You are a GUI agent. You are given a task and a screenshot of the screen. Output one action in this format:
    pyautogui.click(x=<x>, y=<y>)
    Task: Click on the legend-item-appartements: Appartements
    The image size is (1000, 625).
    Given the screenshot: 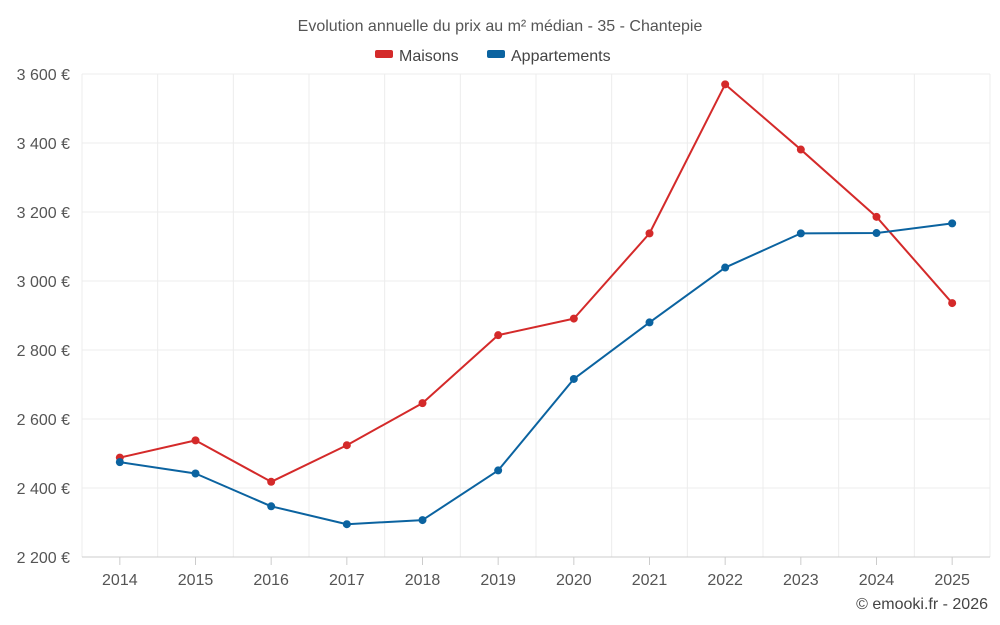 What is the action you would take?
    pyautogui.click(x=549, y=56)
    